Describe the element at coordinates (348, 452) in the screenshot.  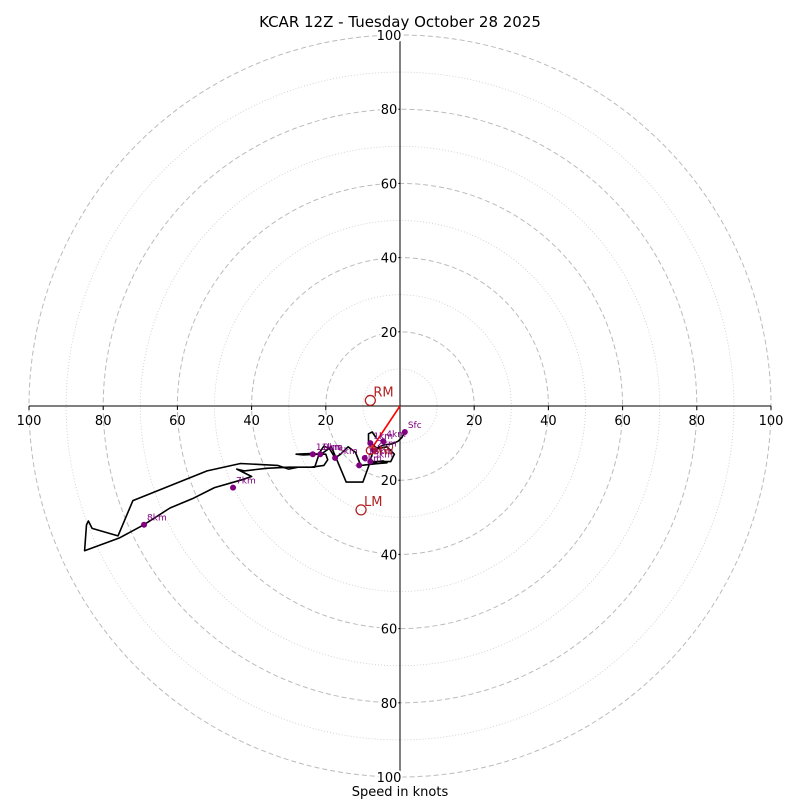
I see `height-marker-label: 5km` at that location.